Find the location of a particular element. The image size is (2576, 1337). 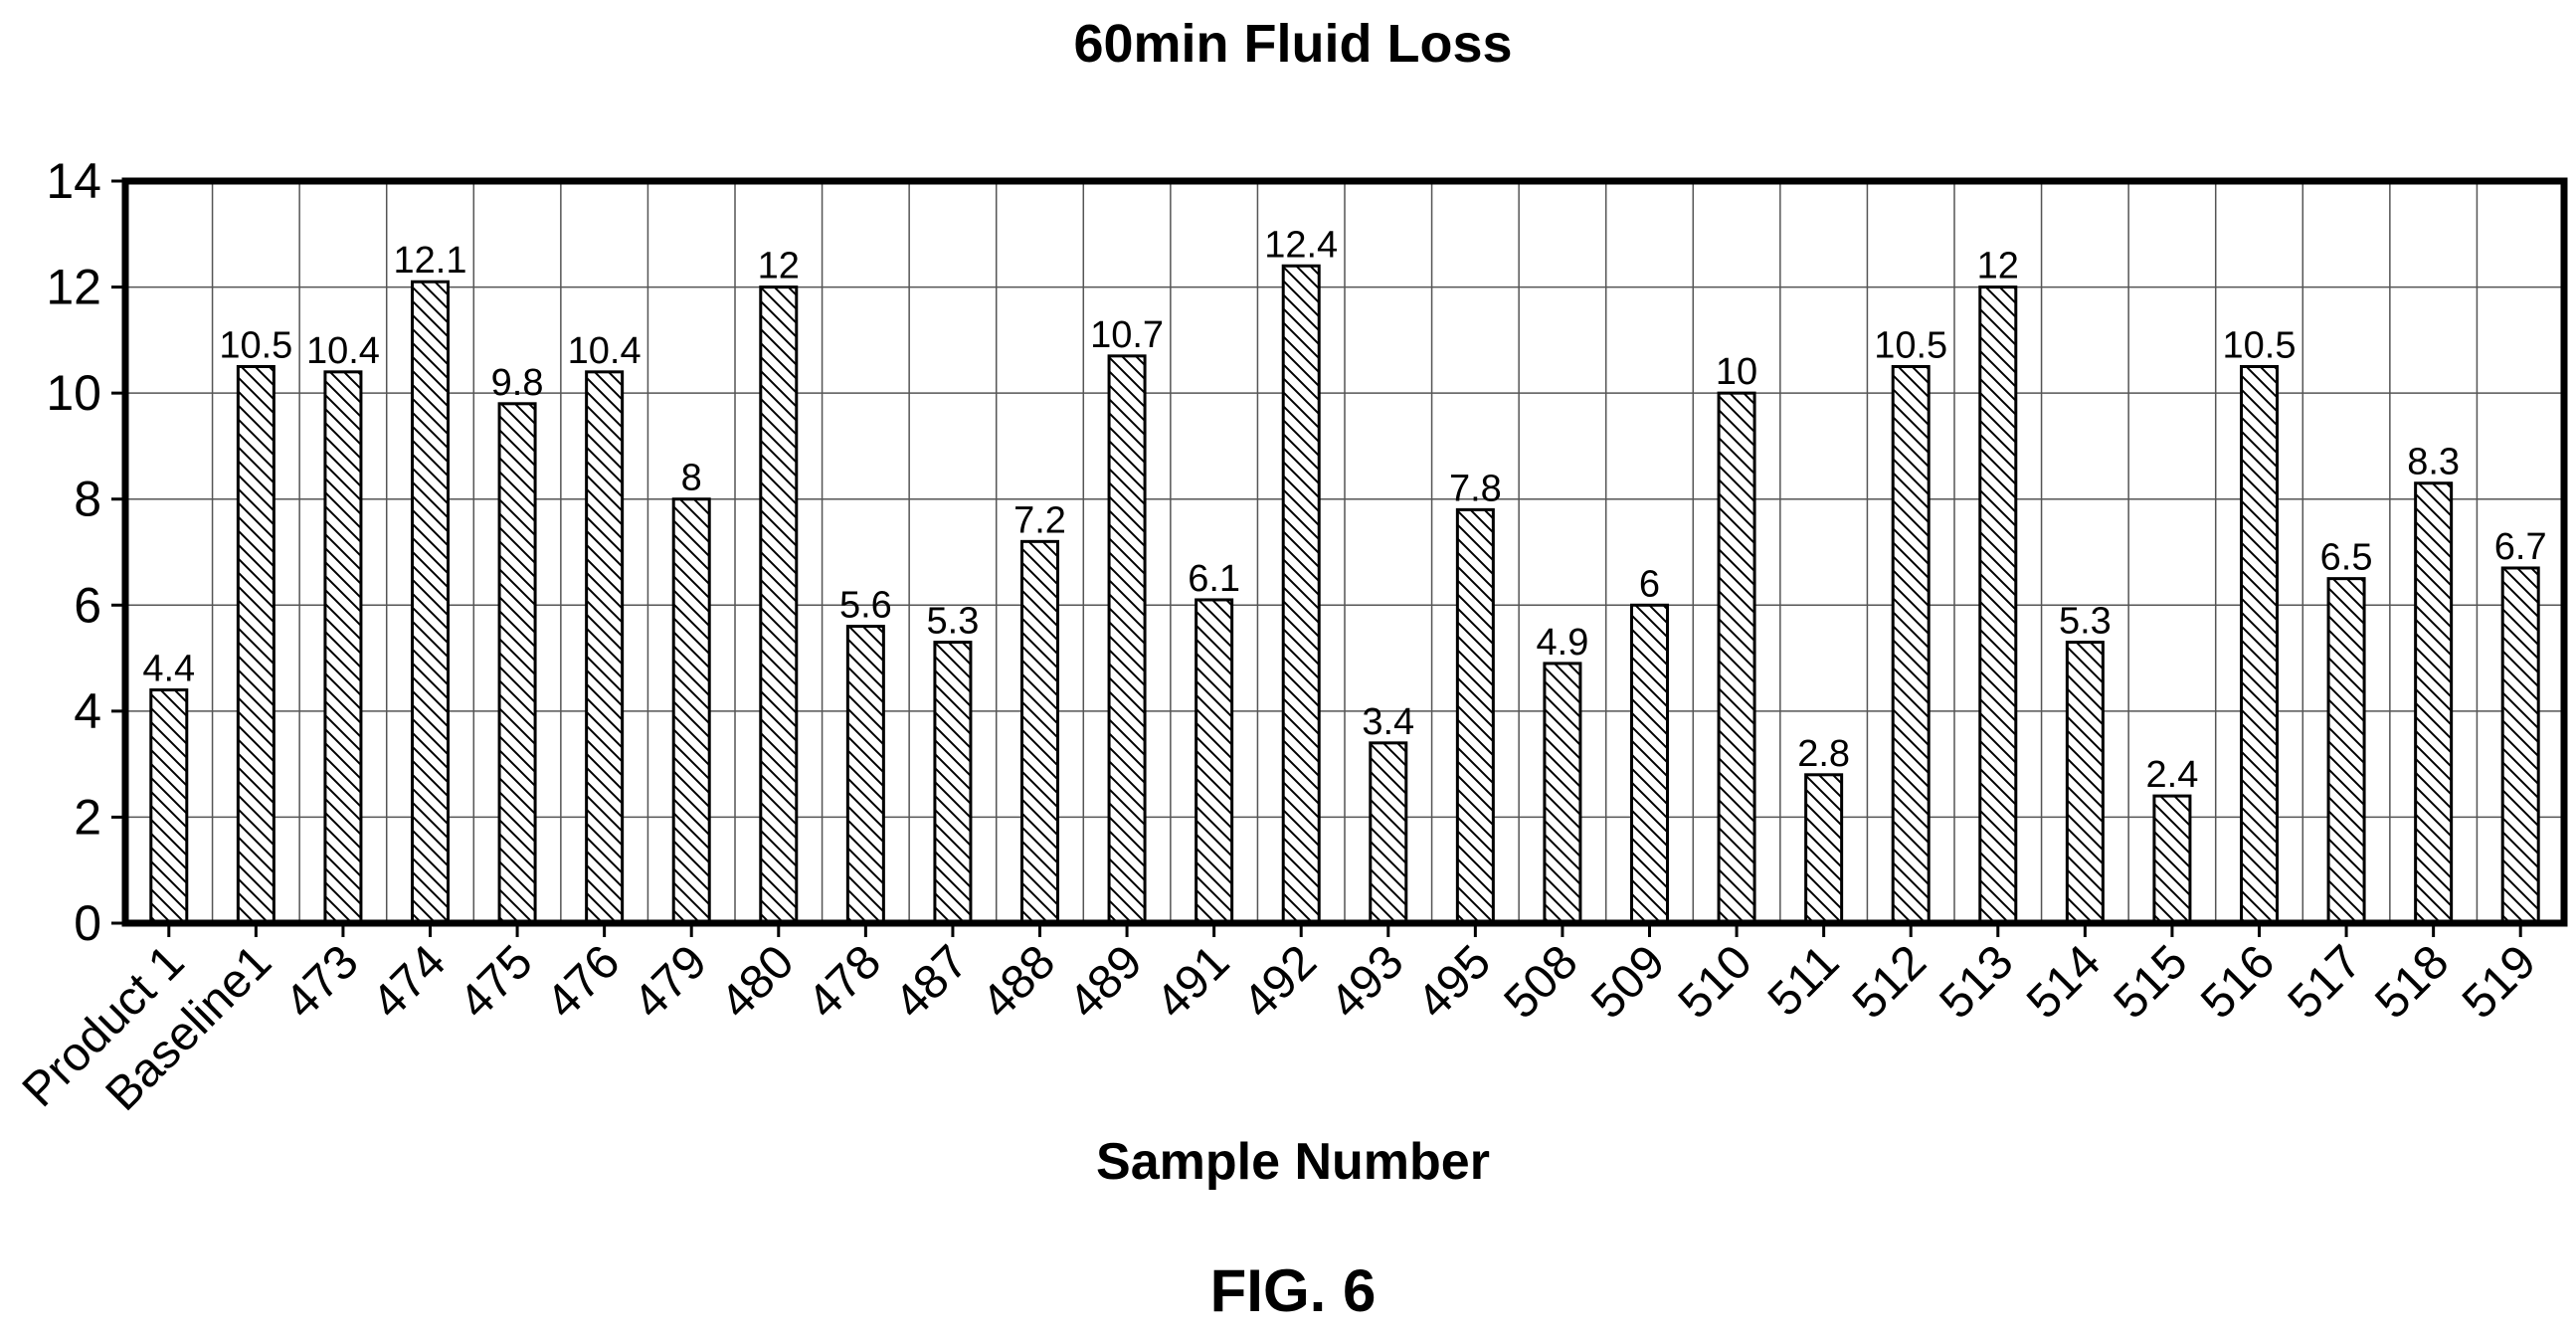

x-tick-label: 473 is located at coordinates (322, 982).